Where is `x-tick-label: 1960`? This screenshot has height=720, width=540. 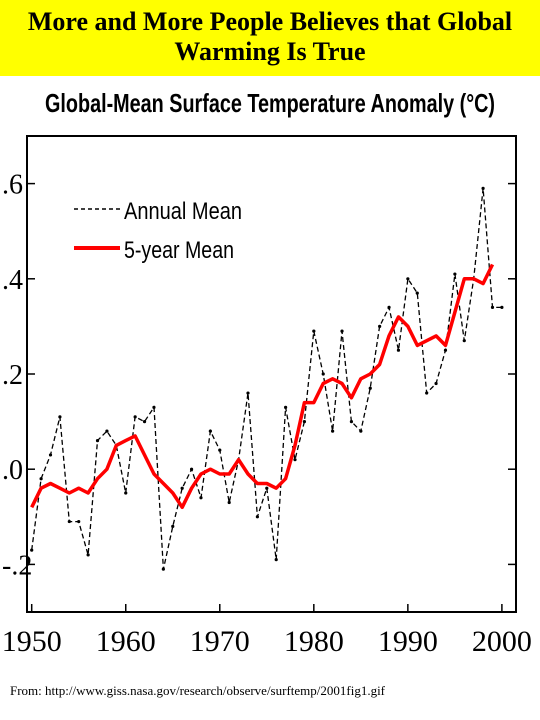 x-tick-label: 1960 is located at coordinates (126, 641).